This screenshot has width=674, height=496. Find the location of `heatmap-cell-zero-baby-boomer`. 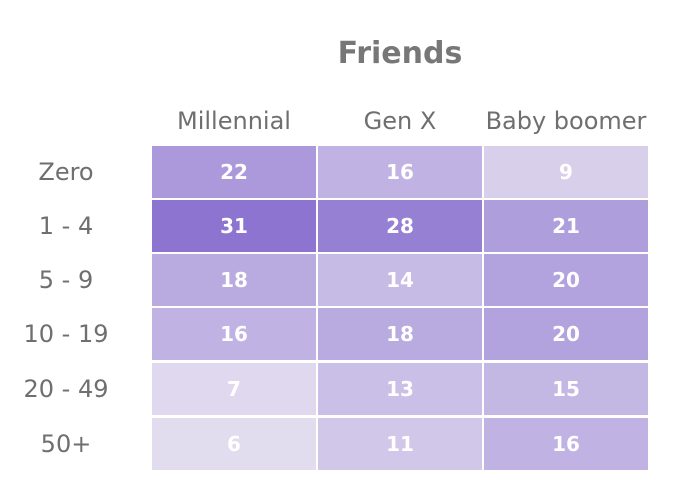

heatmap-cell-zero-baby-boomer is located at coordinates (566, 172).